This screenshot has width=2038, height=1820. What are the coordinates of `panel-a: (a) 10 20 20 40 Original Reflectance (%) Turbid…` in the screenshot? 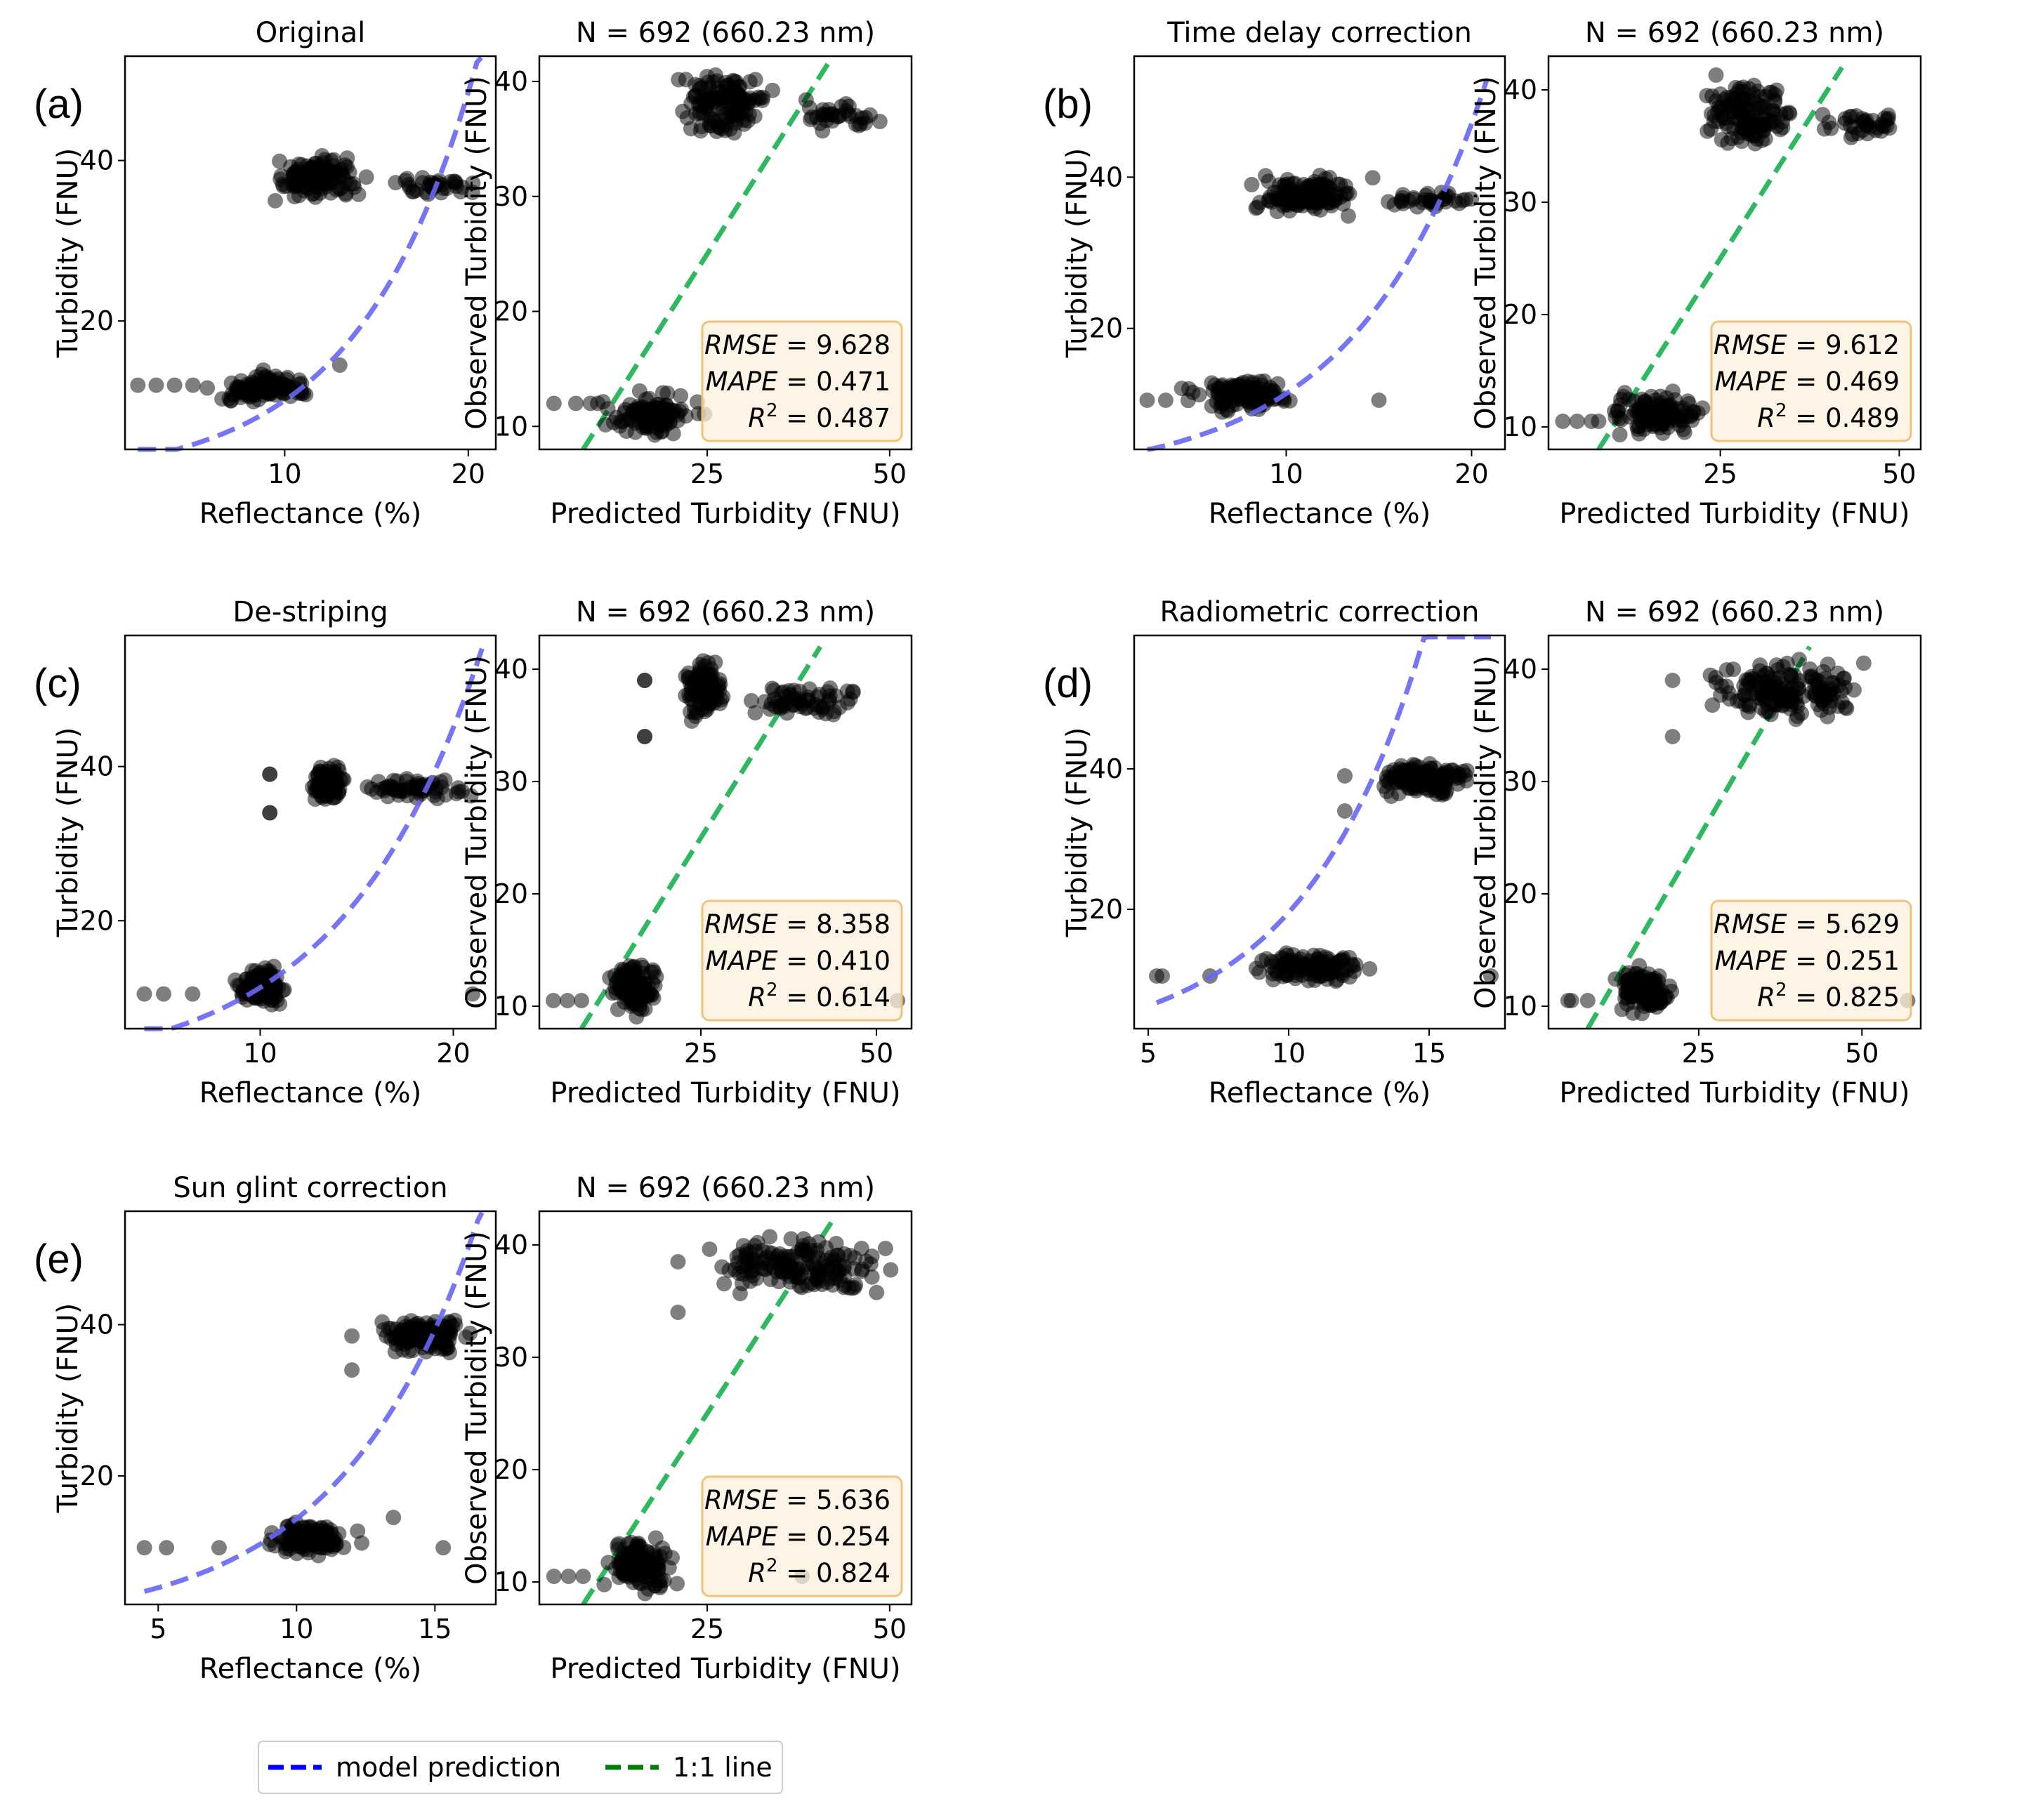 It's located at (474, 273).